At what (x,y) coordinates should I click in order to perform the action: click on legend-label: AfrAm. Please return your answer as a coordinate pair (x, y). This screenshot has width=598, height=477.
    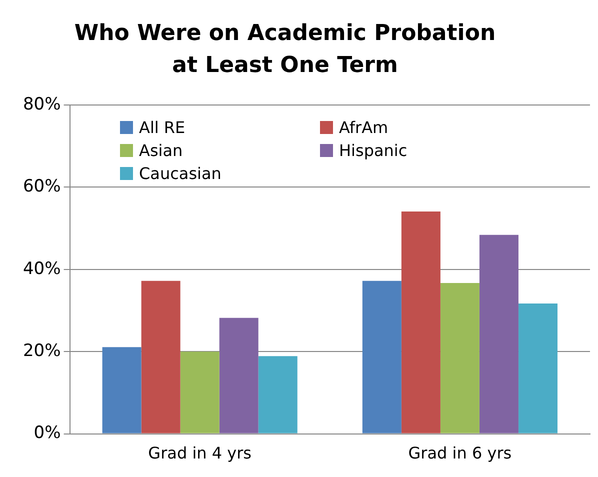
    Looking at the image, I should click on (363, 127).